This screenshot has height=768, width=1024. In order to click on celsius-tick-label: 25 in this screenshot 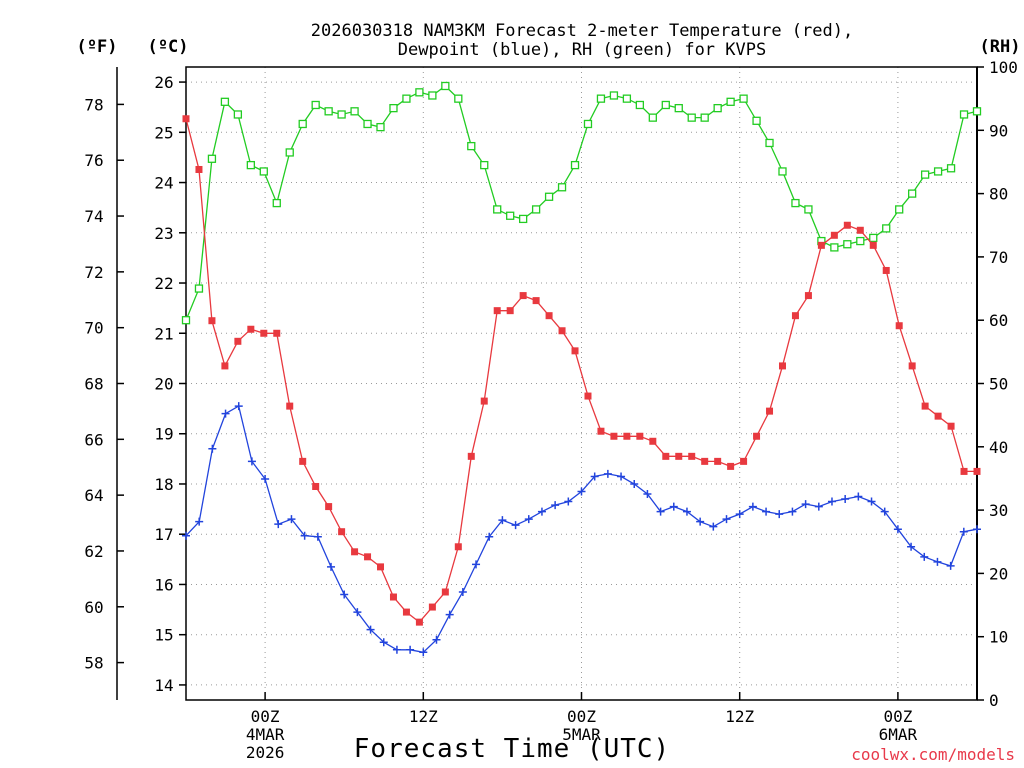, I will do `click(163, 132)`.